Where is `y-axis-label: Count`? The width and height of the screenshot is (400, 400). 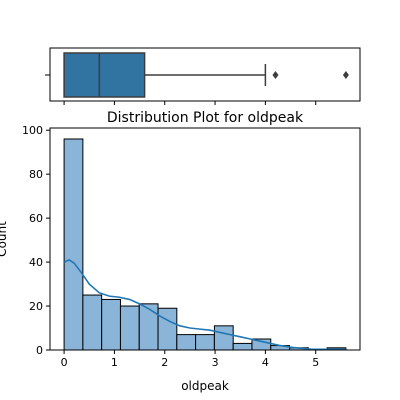 y-axis-label: Count is located at coordinates (4, 239).